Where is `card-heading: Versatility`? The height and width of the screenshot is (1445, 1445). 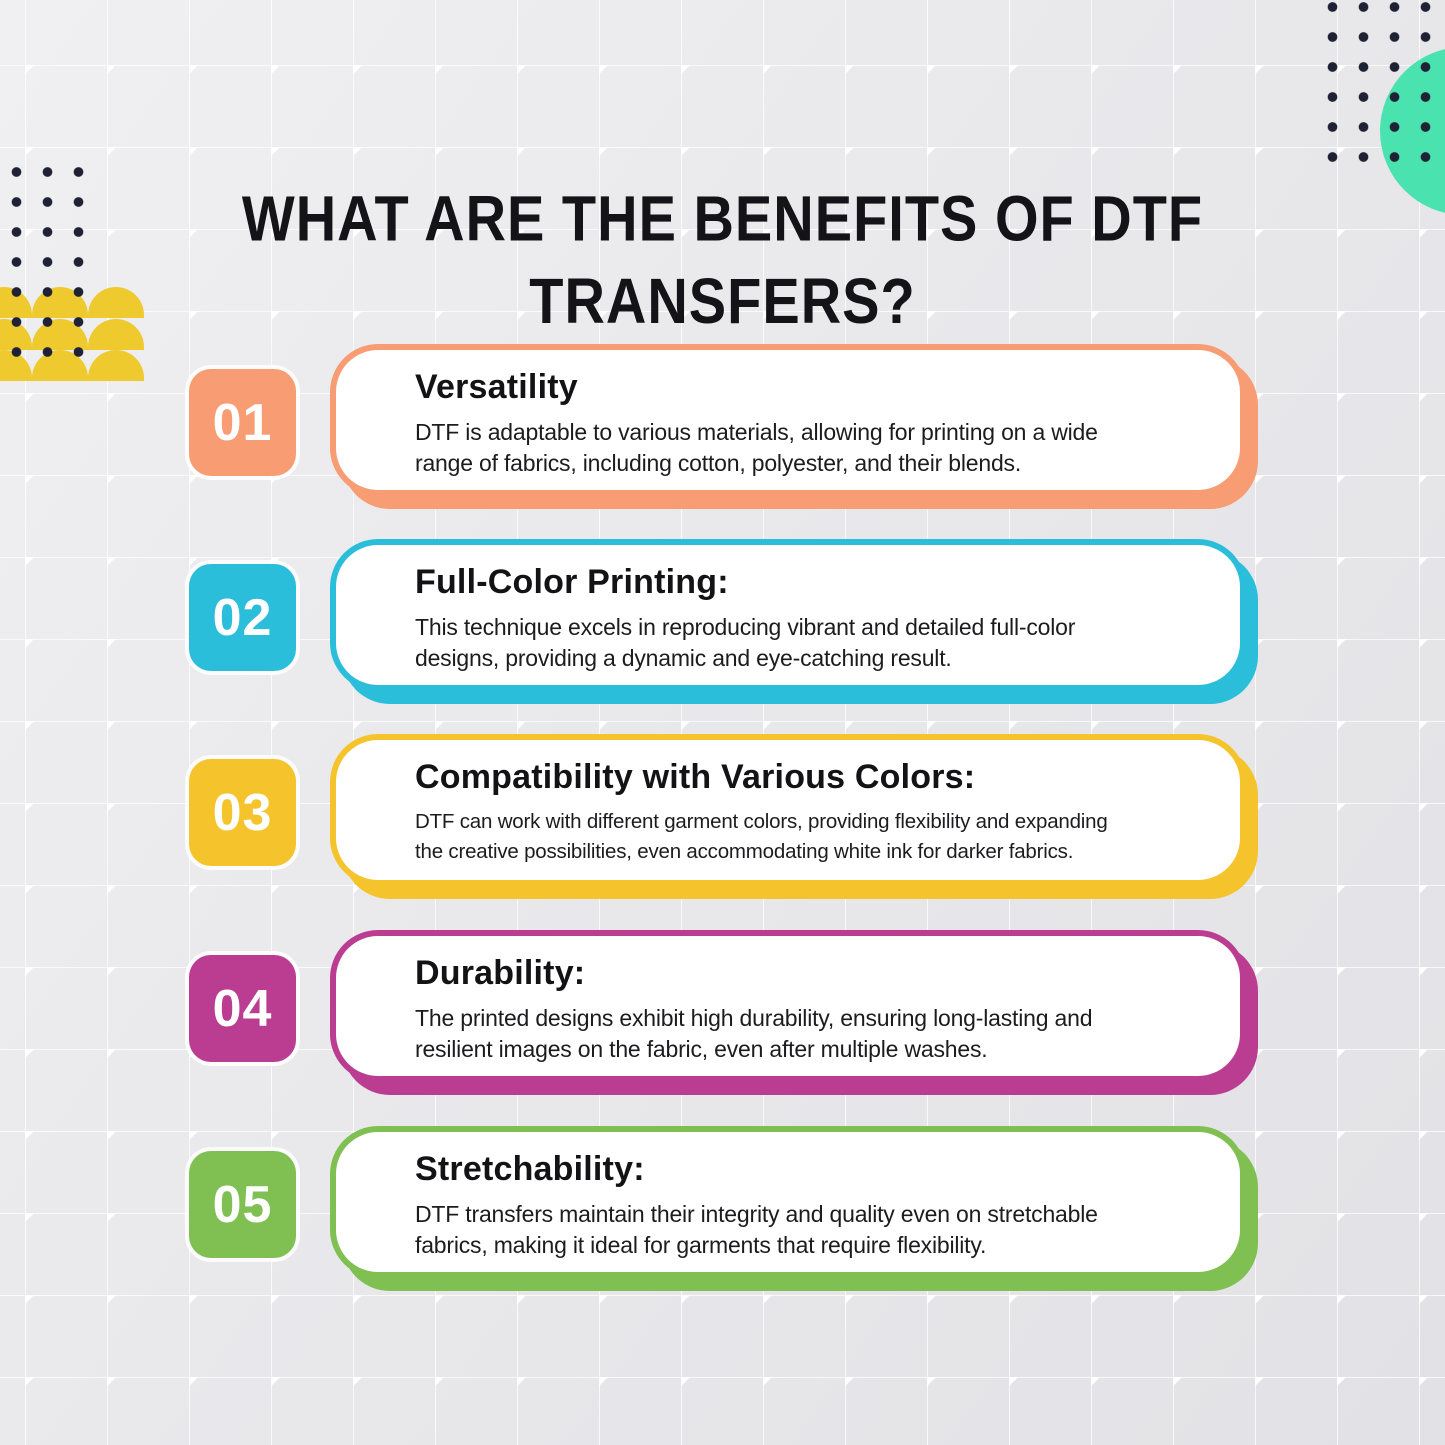 card-heading: Versatility is located at coordinates (496, 387).